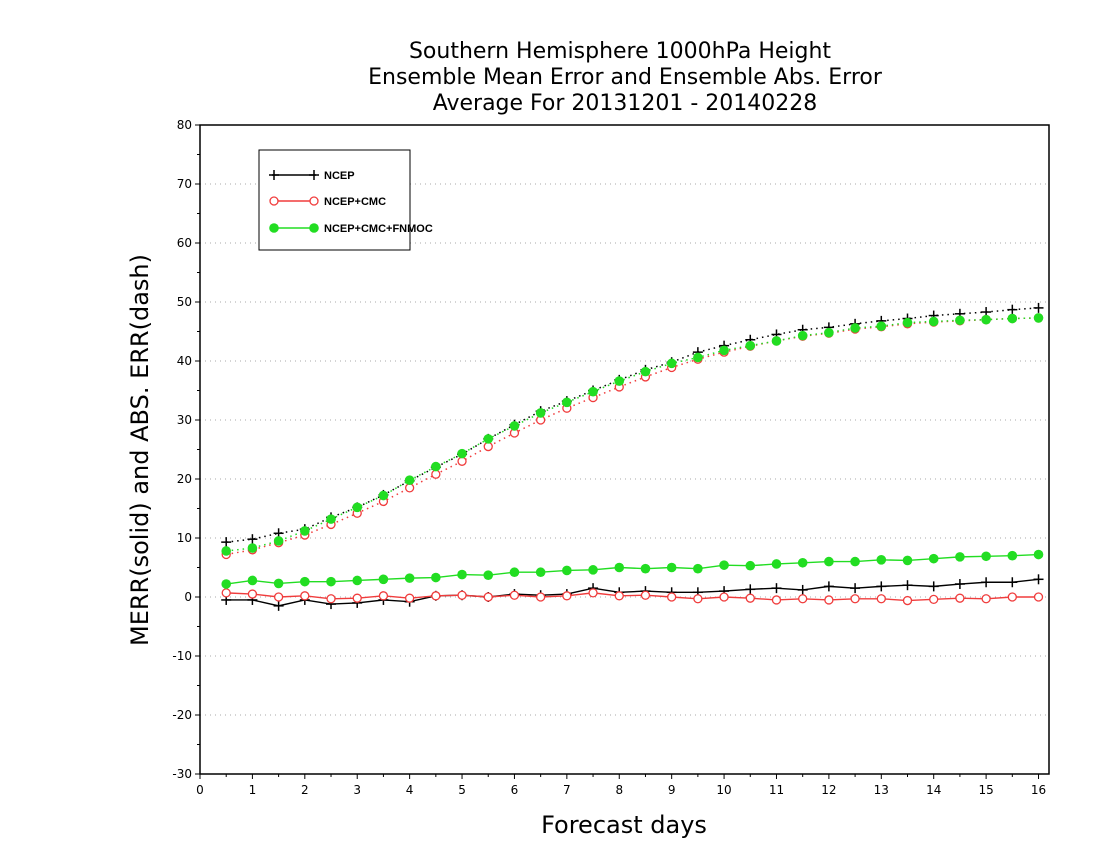  I want to click on x-tick-label: 1, so click(253, 790).